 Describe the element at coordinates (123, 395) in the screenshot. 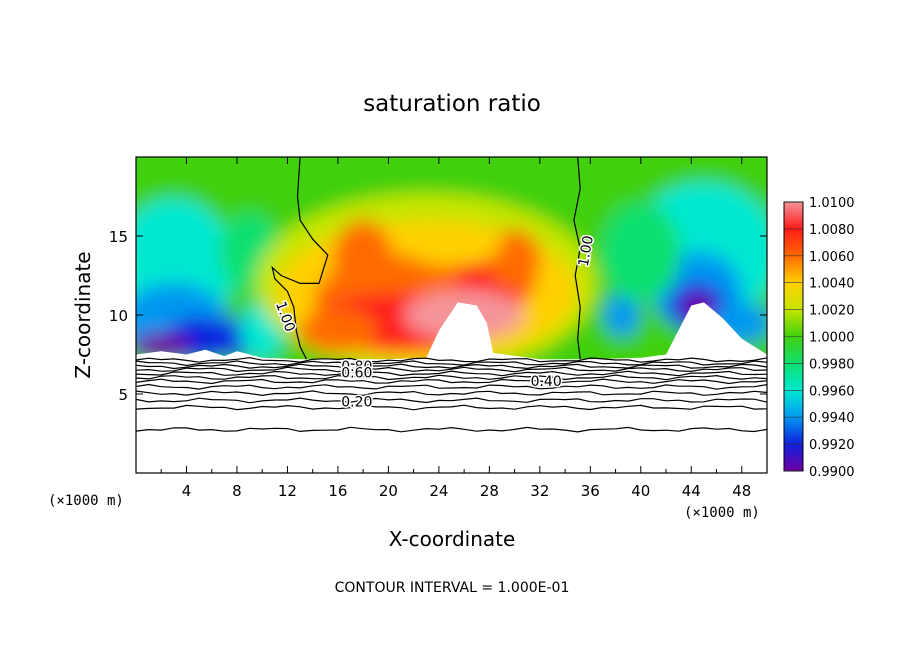

I see `y-tick-label: 5` at that location.